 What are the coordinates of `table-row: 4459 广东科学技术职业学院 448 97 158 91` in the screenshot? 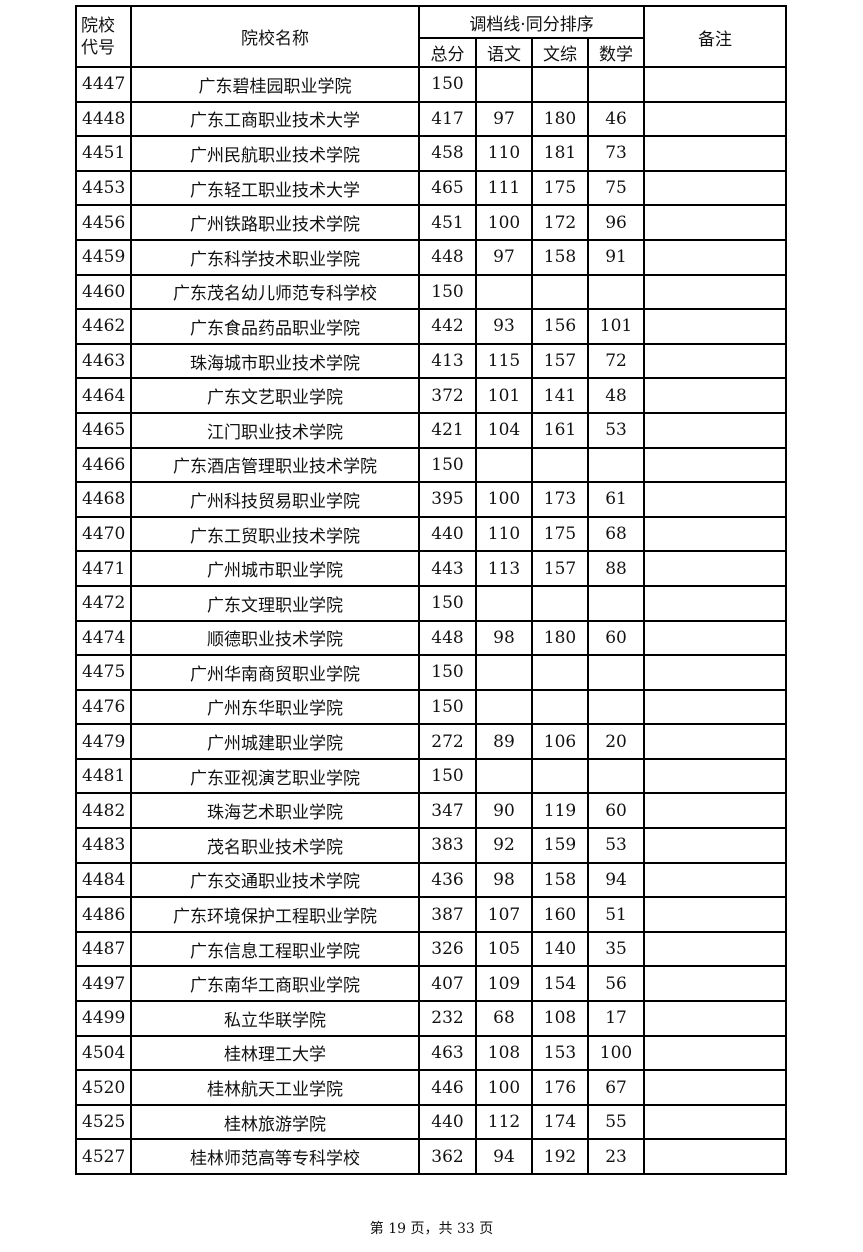 It's located at (431, 257).